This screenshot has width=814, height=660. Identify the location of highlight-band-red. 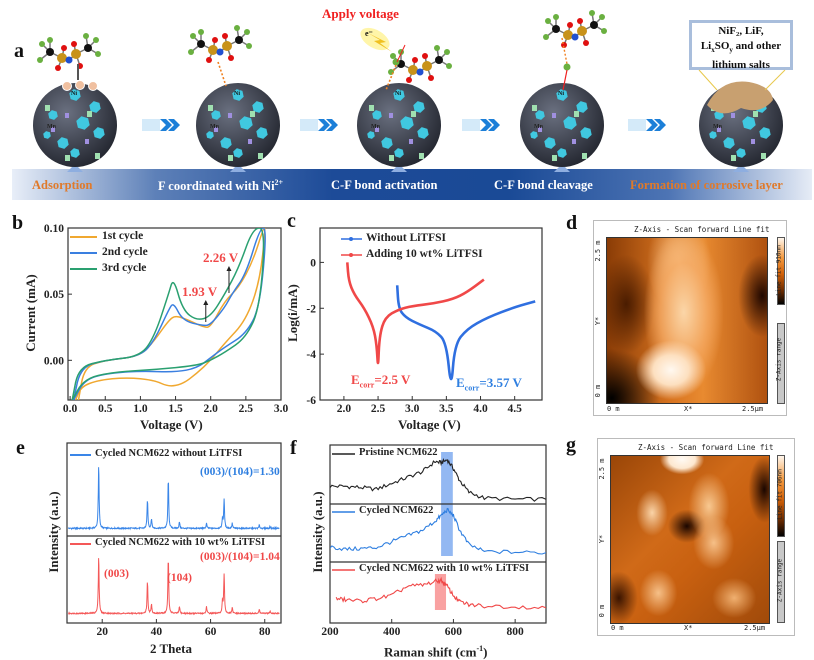
(440, 592).